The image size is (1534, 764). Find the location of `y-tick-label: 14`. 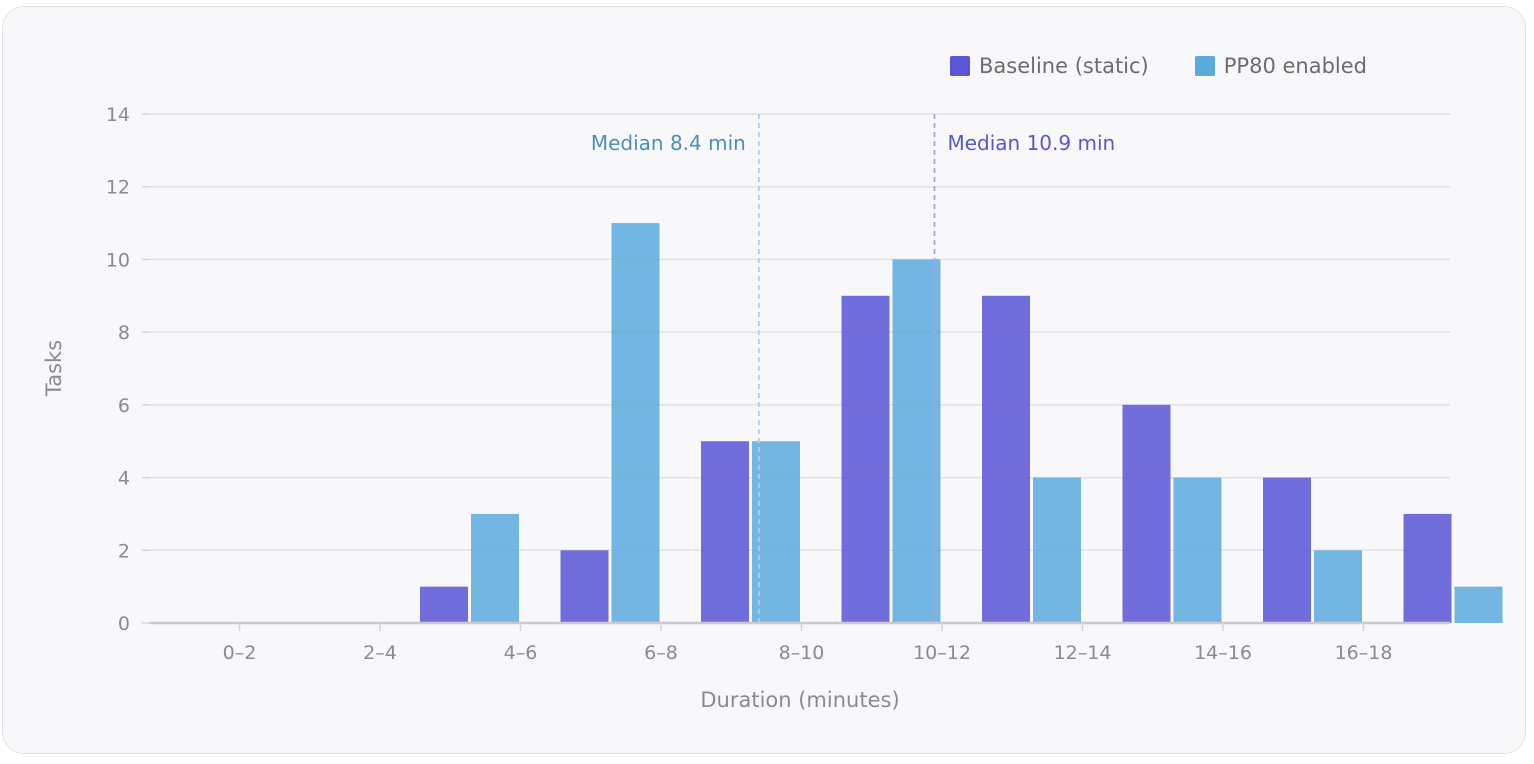

y-tick-label: 14 is located at coordinates (118, 115).